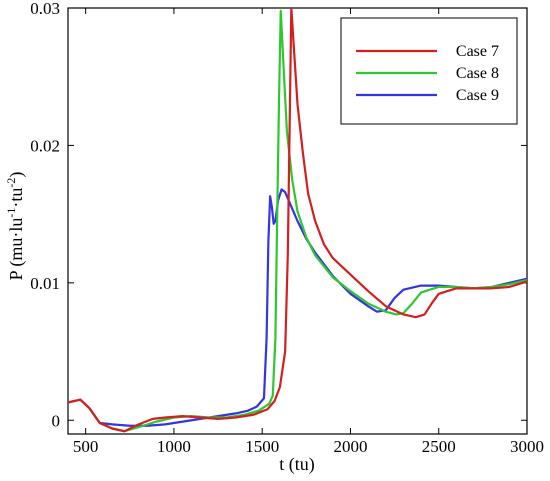  I want to click on legend-box, so click(429, 71).